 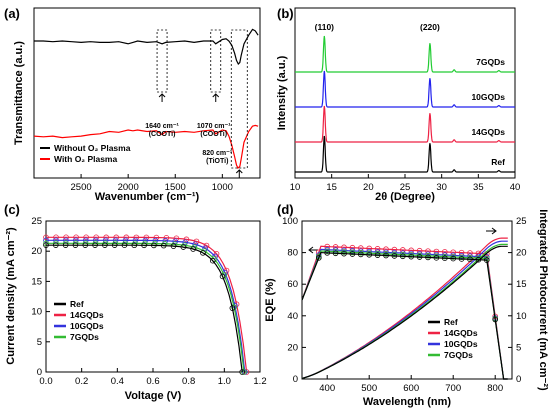 I want to click on panel-c-line-7gqds, so click(x=145, y=307).